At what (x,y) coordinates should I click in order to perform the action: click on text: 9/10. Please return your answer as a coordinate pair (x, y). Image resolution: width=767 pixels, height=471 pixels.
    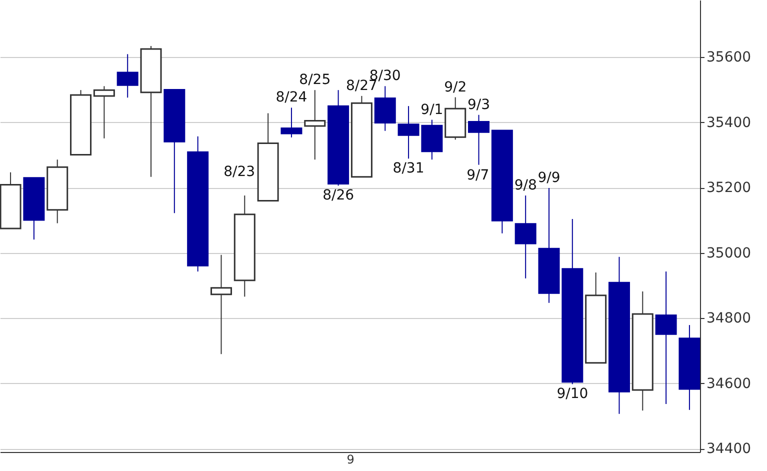
    Looking at the image, I should click on (572, 394).